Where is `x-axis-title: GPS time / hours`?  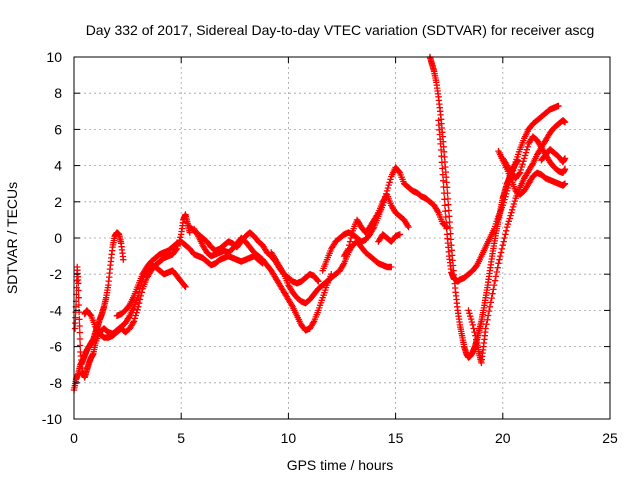
x-axis-title: GPS time / hours is located at coordinates (340, 465).